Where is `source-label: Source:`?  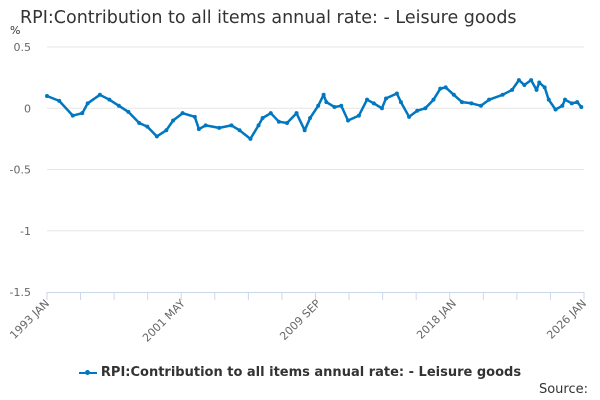
source-label: Source: is located at coordinates (563, 389).